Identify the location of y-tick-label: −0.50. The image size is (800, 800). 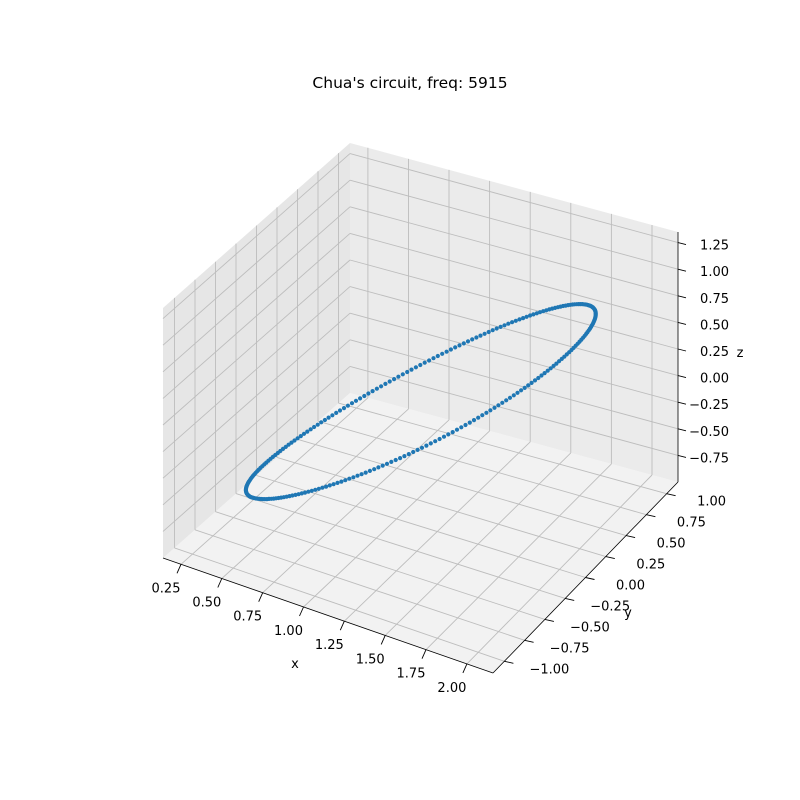
(590, 627).